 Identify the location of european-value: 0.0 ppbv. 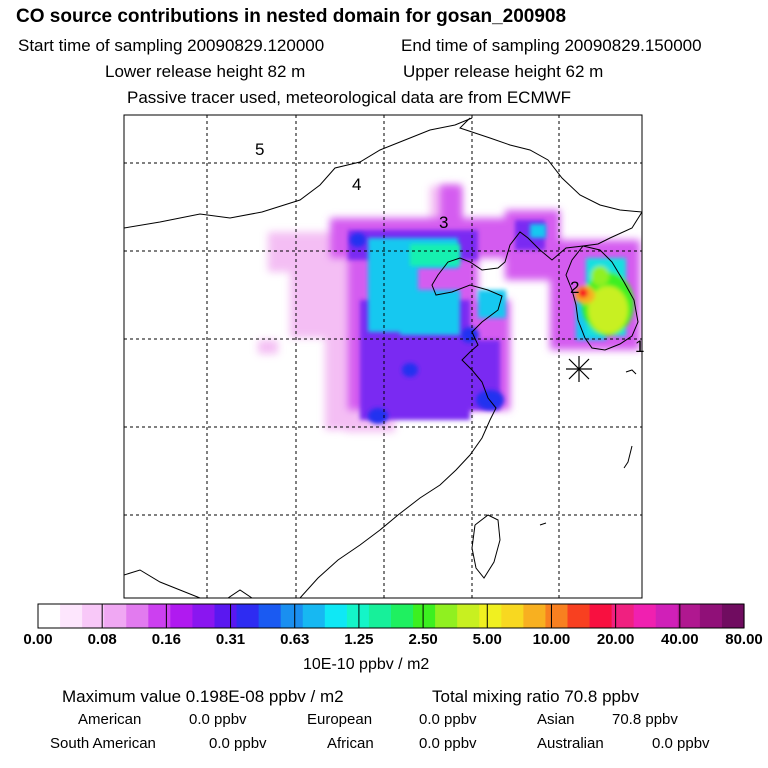
(448, 719).